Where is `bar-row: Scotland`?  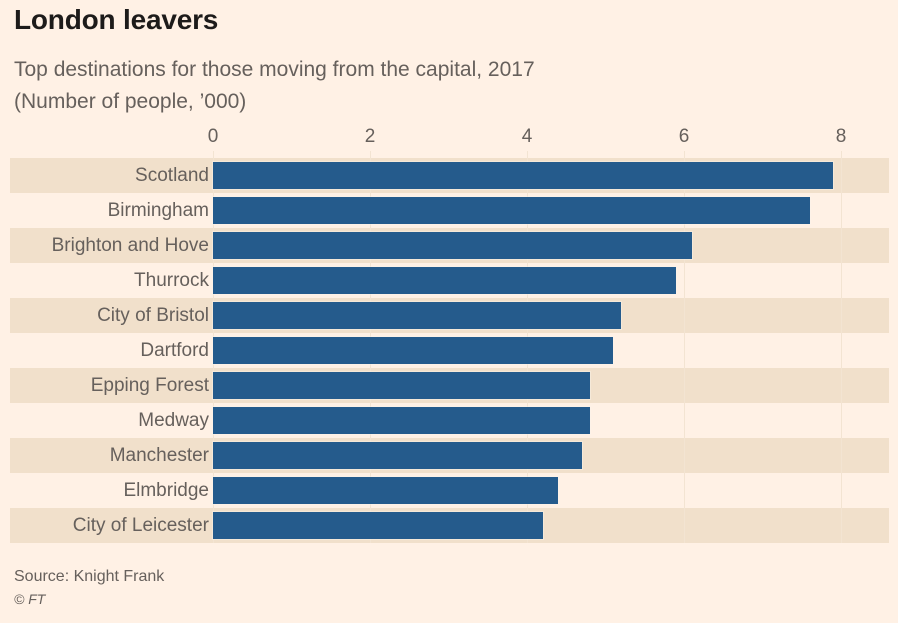 bar-row: Scotland is located at coordinates (449, 175).